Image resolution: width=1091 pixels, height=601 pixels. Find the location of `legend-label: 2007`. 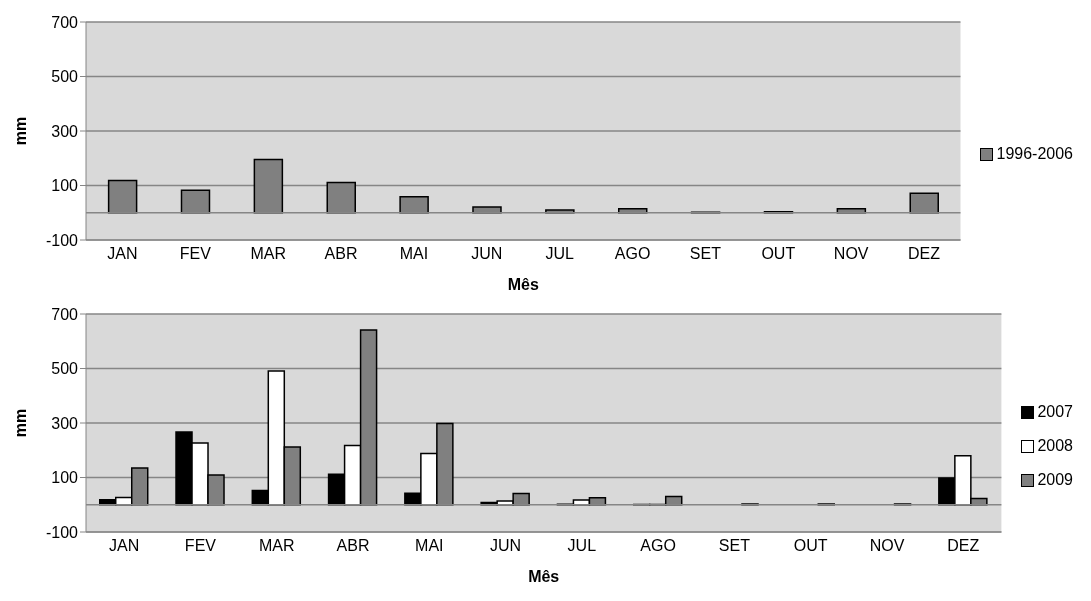

legend-label: 2007 is located at coordinates (1055, 412).